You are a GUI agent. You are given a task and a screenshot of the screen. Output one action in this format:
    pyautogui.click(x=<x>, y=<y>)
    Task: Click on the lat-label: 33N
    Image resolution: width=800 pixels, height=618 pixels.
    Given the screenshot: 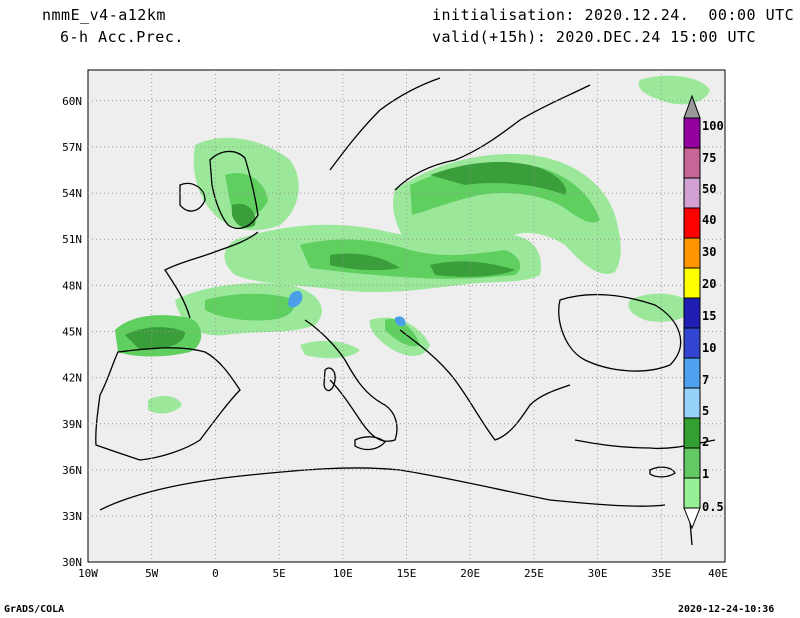 What is the action you would take?
    pyautogui.click(x=72, y=516)
    